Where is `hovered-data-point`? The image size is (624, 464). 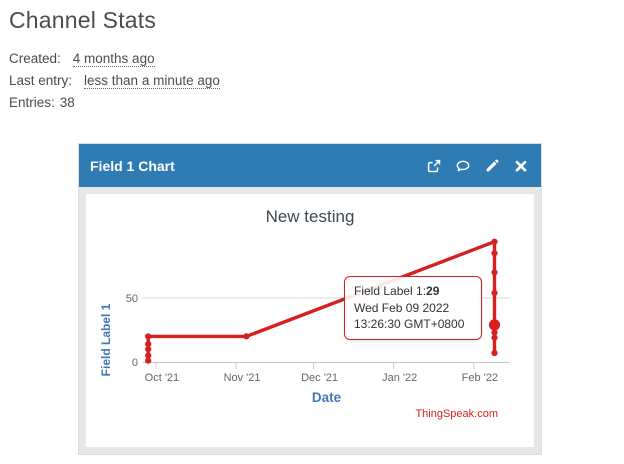 hovered-data-point is located at coordinates (494, 325).